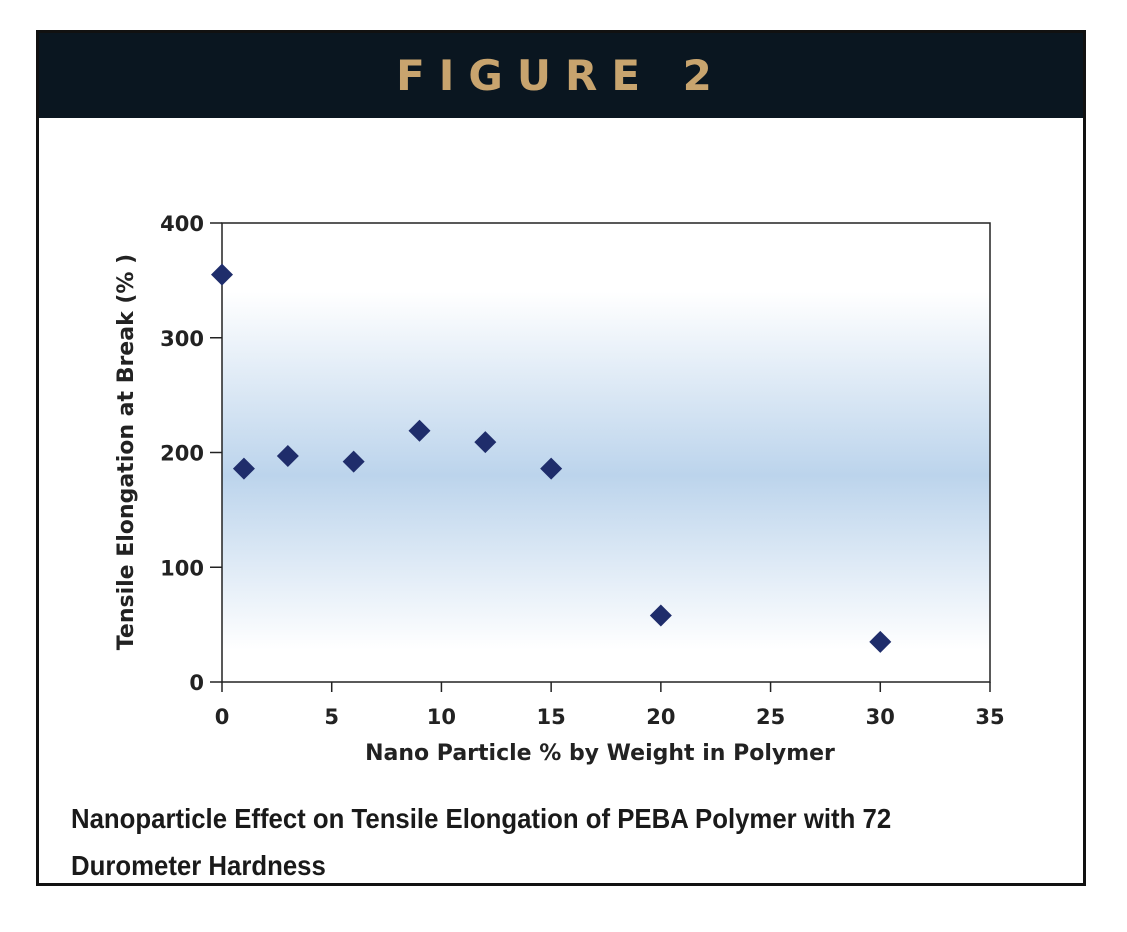  What do you see at coordinates (196, 683) in the screenshot?
I see `y-tick-label: 0` at bounding box center [196, 683].